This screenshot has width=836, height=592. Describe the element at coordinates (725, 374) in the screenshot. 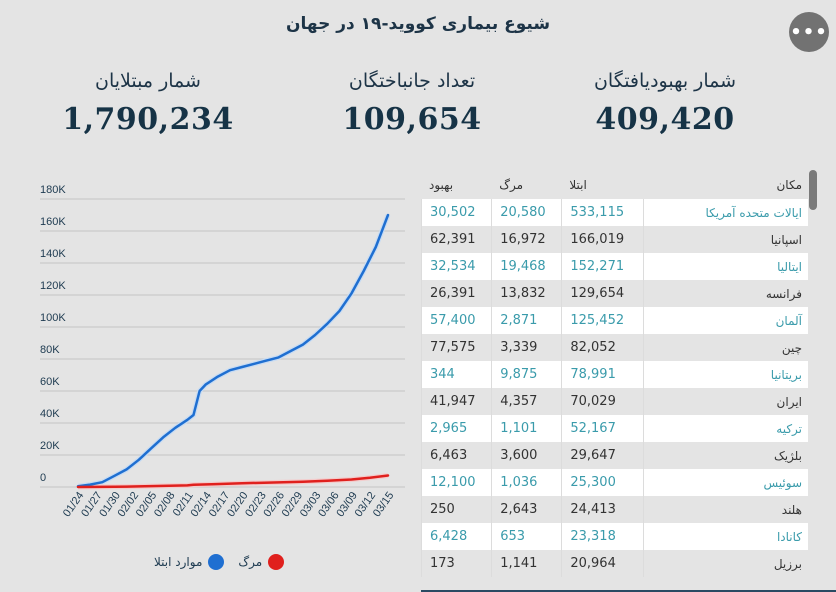

I see `cell-location: بریتانیا` at that location.